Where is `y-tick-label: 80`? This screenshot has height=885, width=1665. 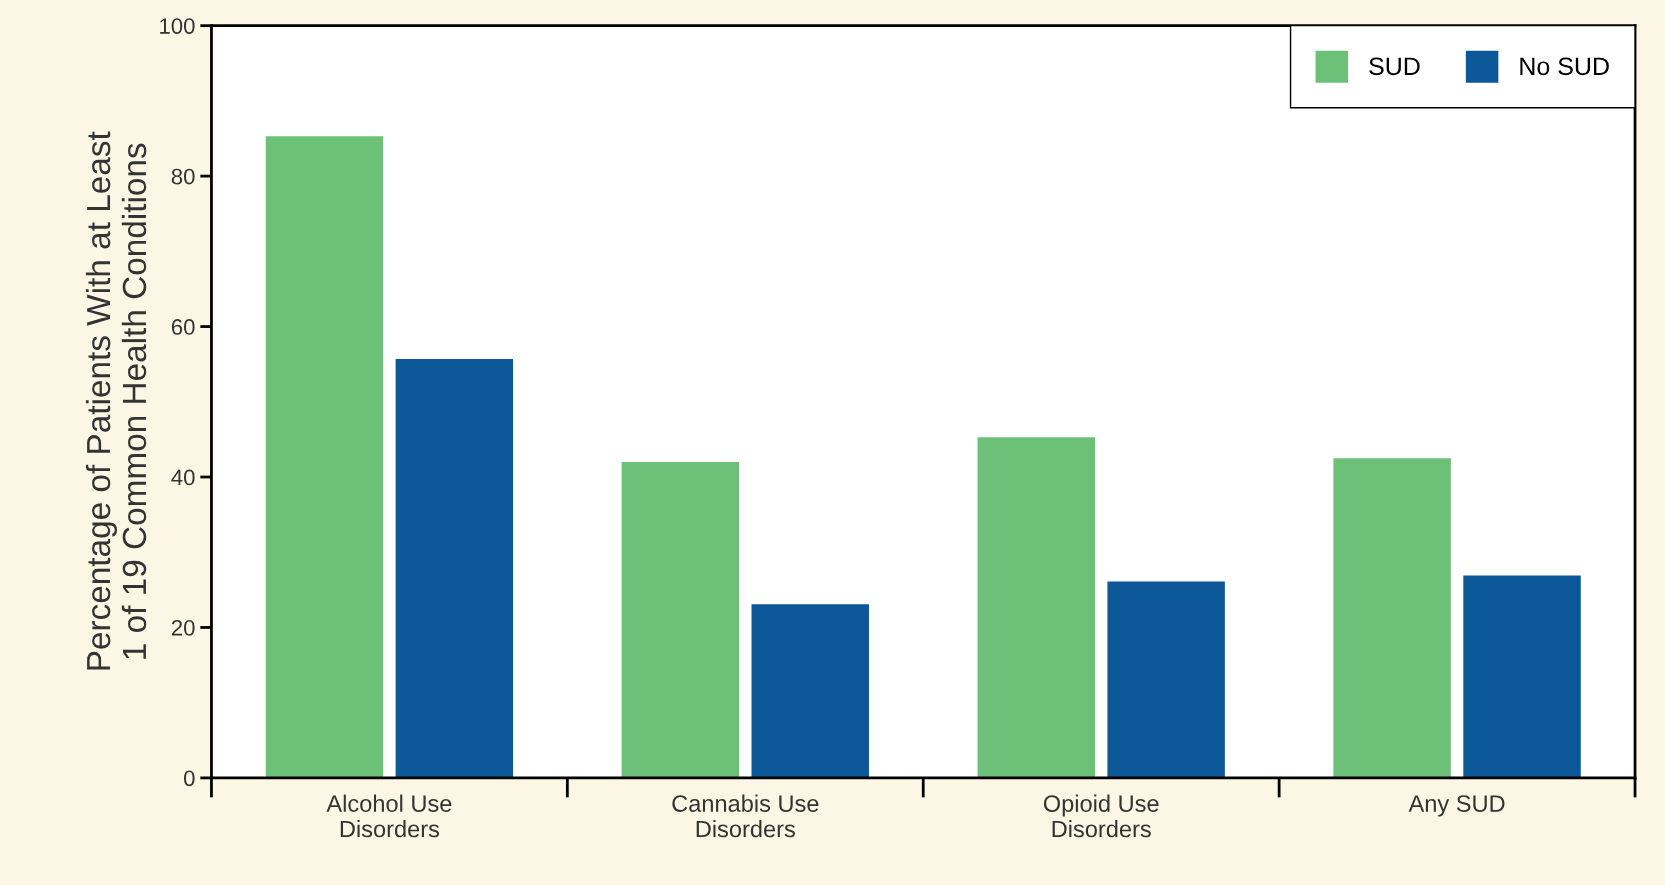
y-tick-label: 80 is located at coordinates (183, 176).